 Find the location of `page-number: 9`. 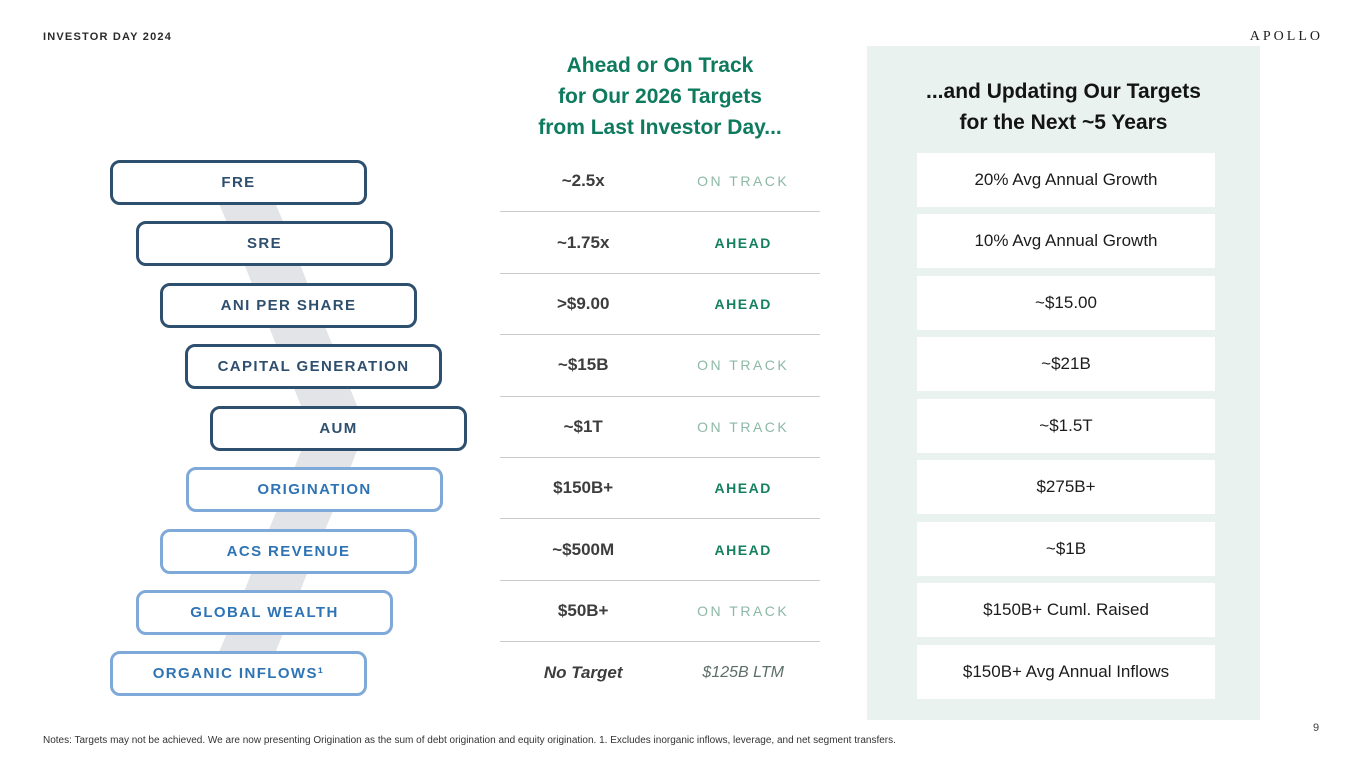

page-number: 9 is located at coordinates (1316, 728).